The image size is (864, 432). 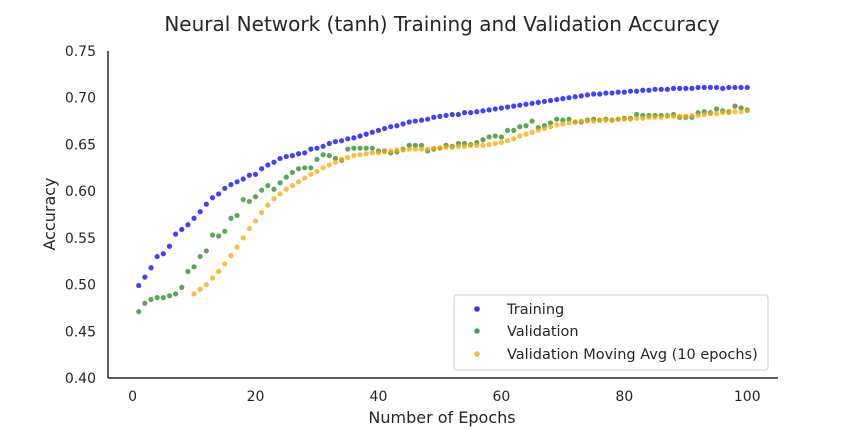 I want to click on x-tick-label: 60, so click(x=501, y=397).